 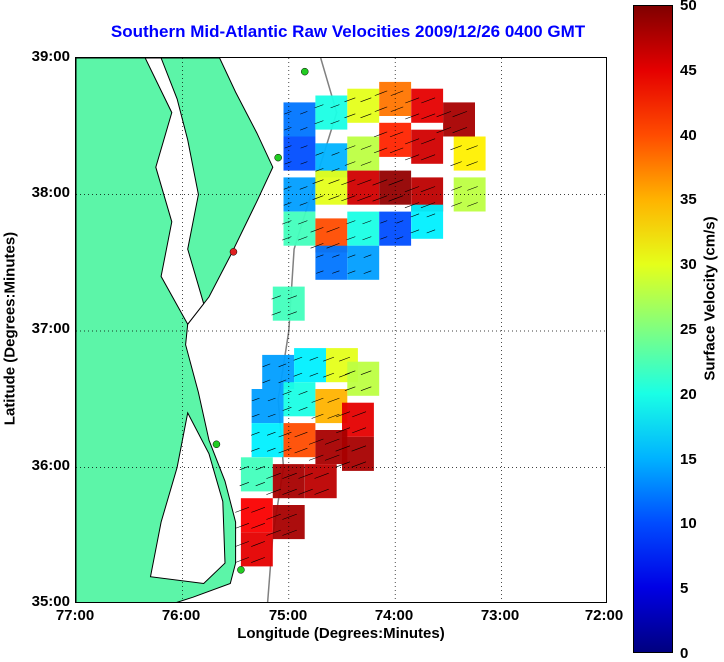 I want to click on x-tick-label: 76:00, so click(x=181, y=615).